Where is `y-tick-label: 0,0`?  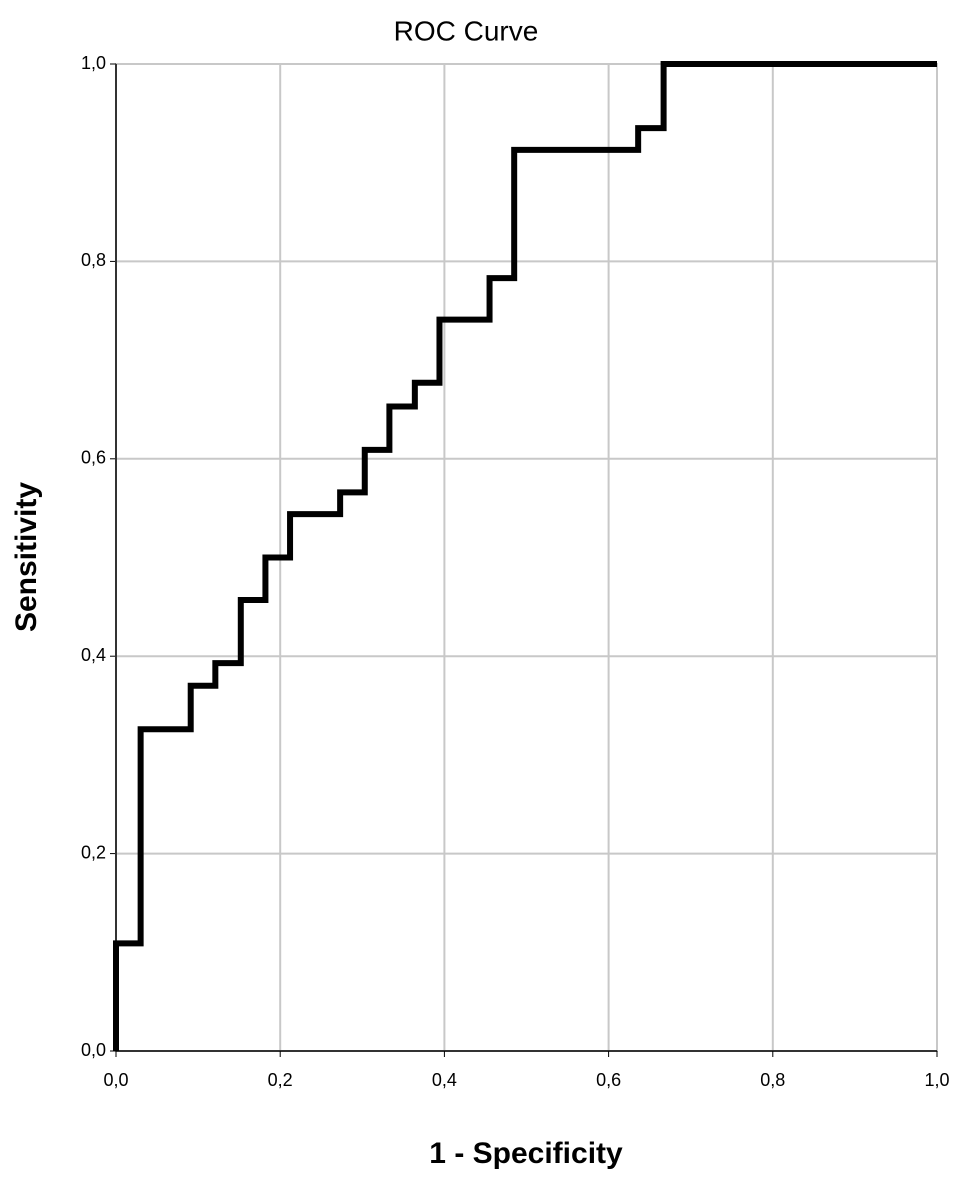 y-tick-label: 0,0 is located at coordinates (93, 1050).